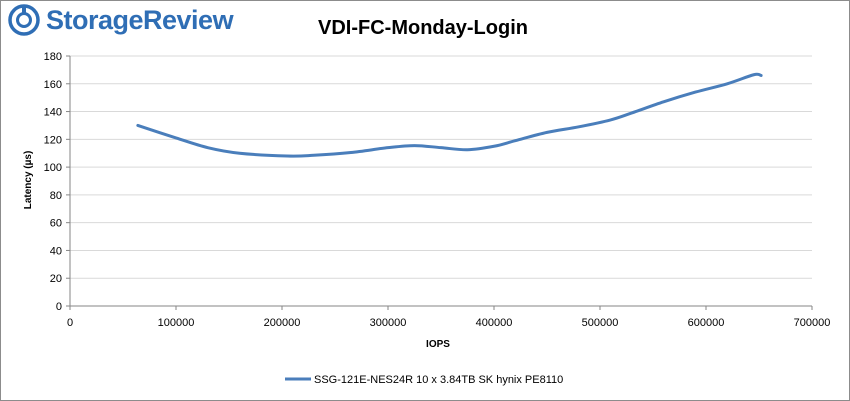 The width and height of the screenshot is (850, 401). What do you see at coordinates (176, 323) in the screenshot?
I see `x-tick-label: 100000` at bounding box center [176, 323].